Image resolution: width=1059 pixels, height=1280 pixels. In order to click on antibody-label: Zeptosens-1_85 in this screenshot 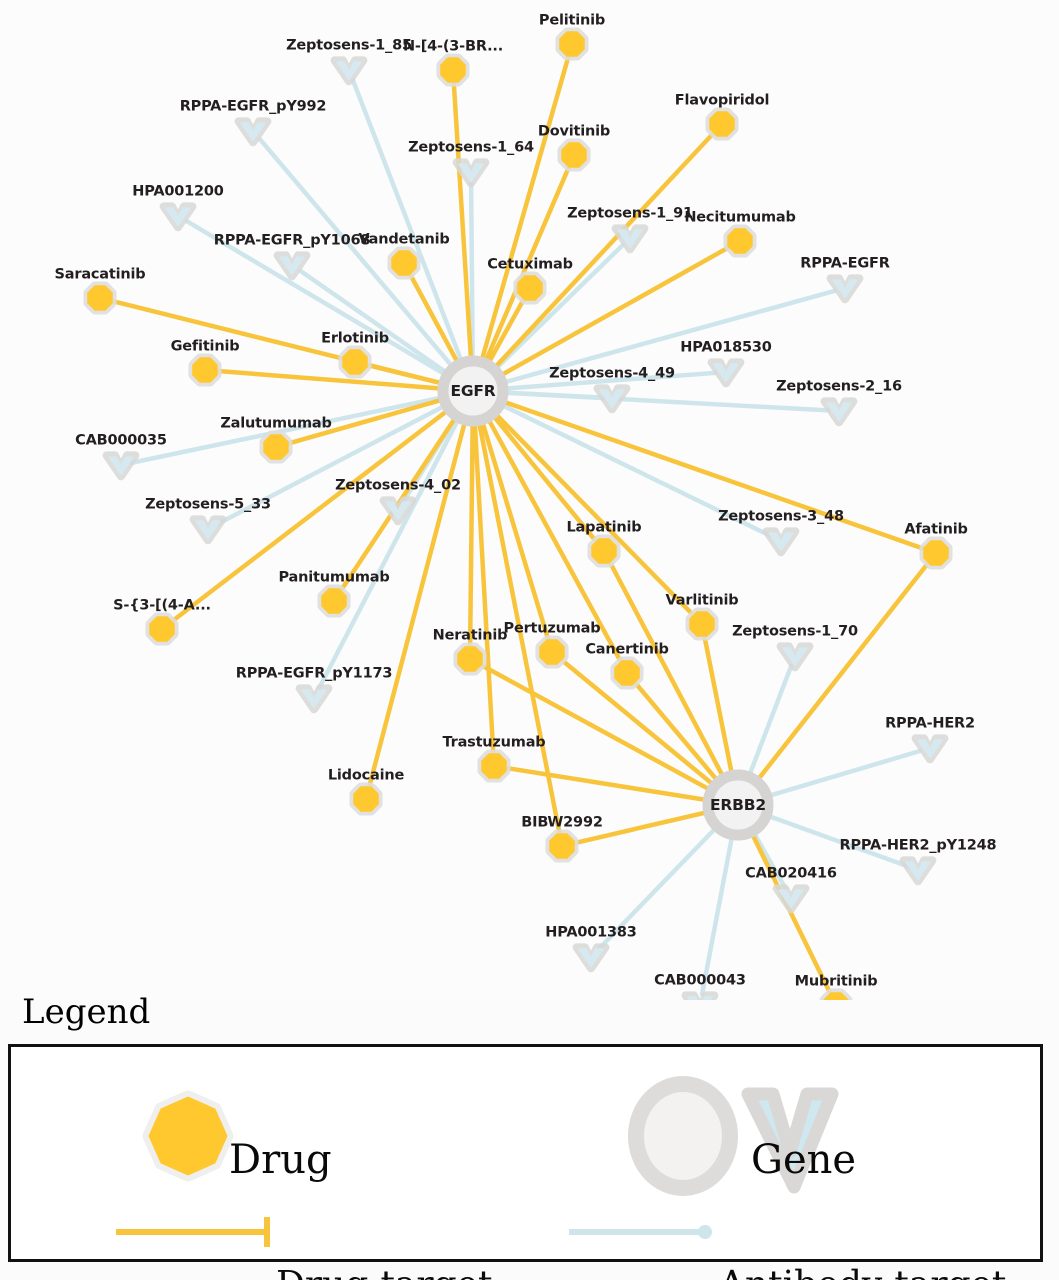, I will do `click(349, 45)`.